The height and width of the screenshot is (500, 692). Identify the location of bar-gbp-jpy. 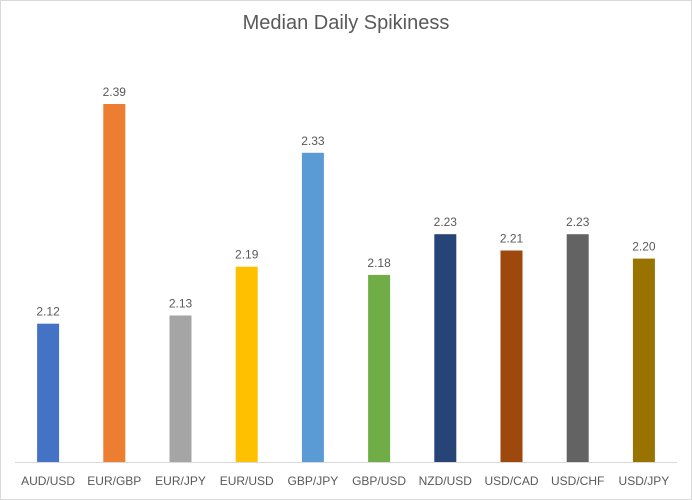
(312, 307).